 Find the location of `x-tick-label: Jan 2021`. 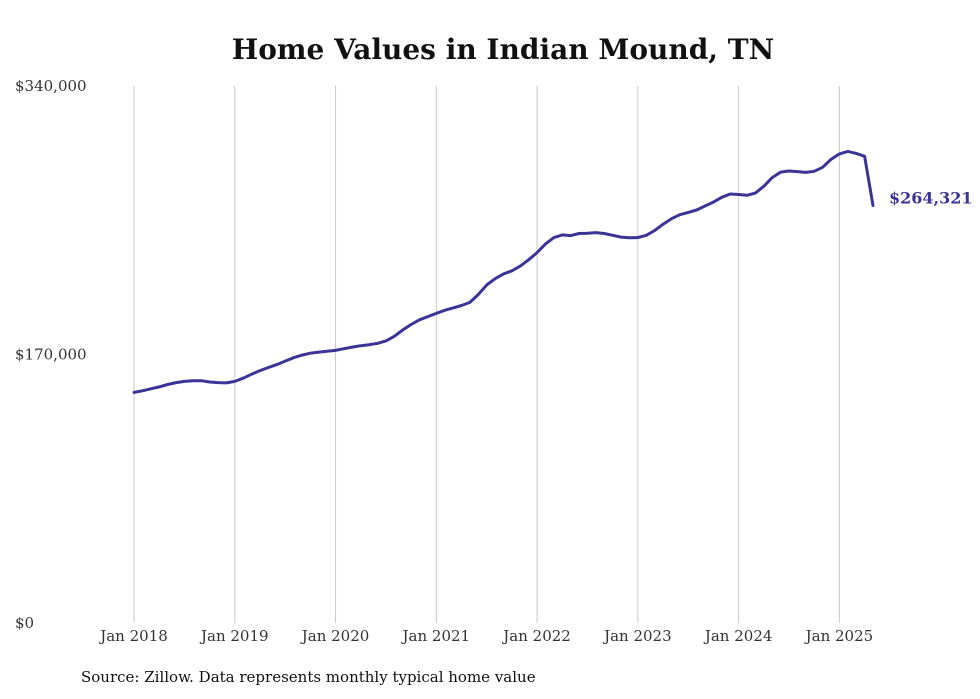

x-tick-label: Jan 2021 is located at coordinates (436, 636).